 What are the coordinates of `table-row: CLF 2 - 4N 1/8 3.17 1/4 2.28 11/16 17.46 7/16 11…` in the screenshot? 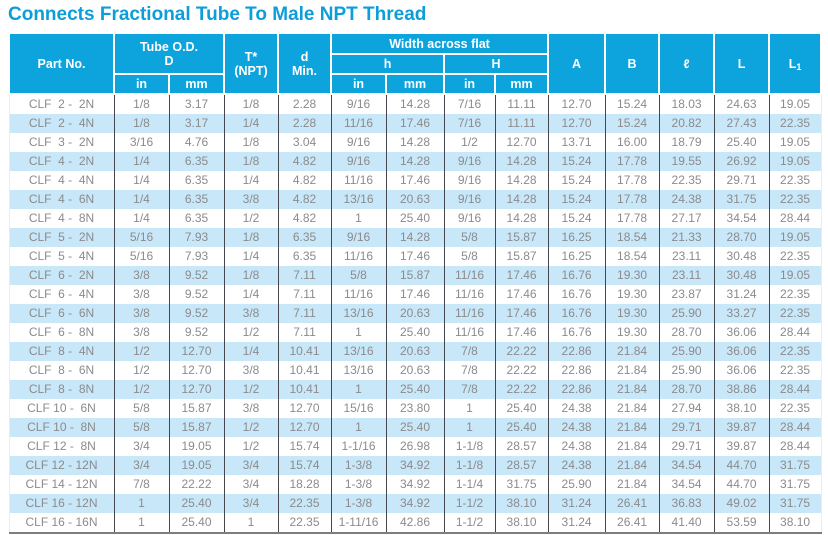 It's located at (415, 123).